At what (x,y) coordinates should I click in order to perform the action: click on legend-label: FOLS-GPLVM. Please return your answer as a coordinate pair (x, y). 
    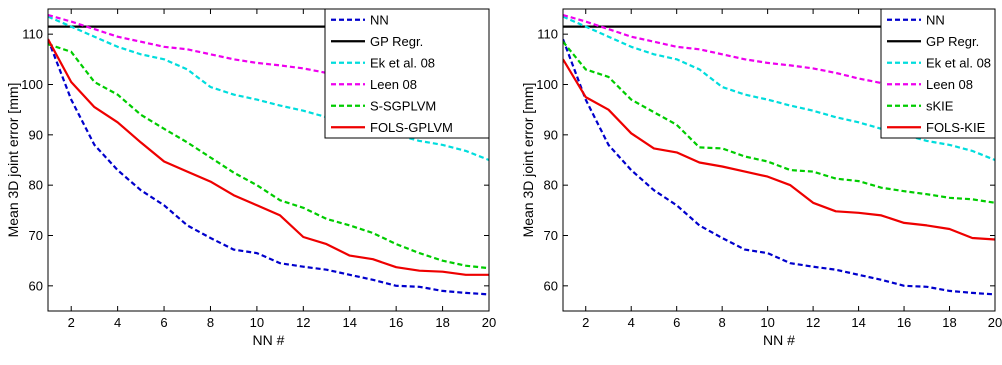
    Looking at the image, I should click on (411, 127).